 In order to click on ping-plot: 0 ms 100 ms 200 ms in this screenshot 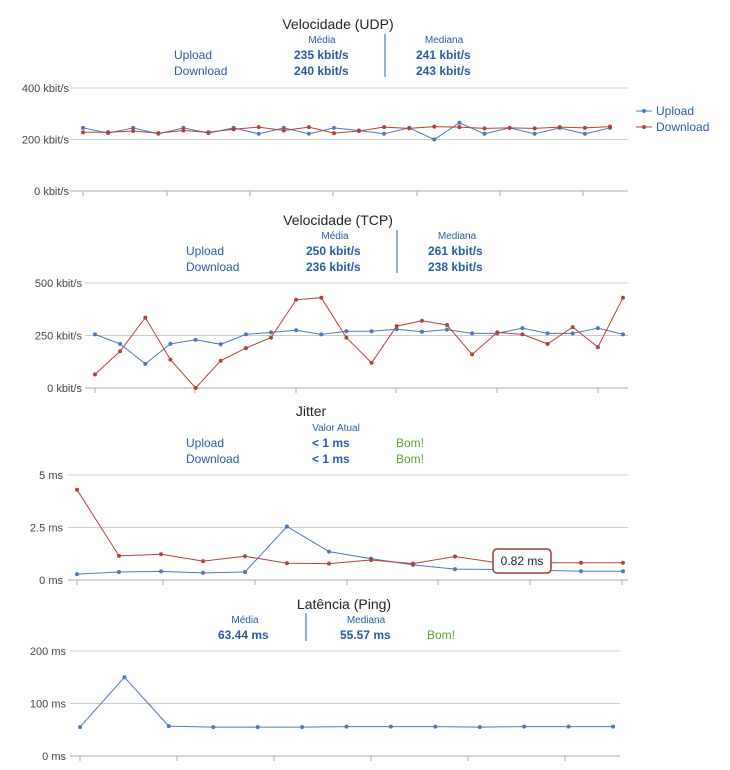, I will do `click(325, 704)`.